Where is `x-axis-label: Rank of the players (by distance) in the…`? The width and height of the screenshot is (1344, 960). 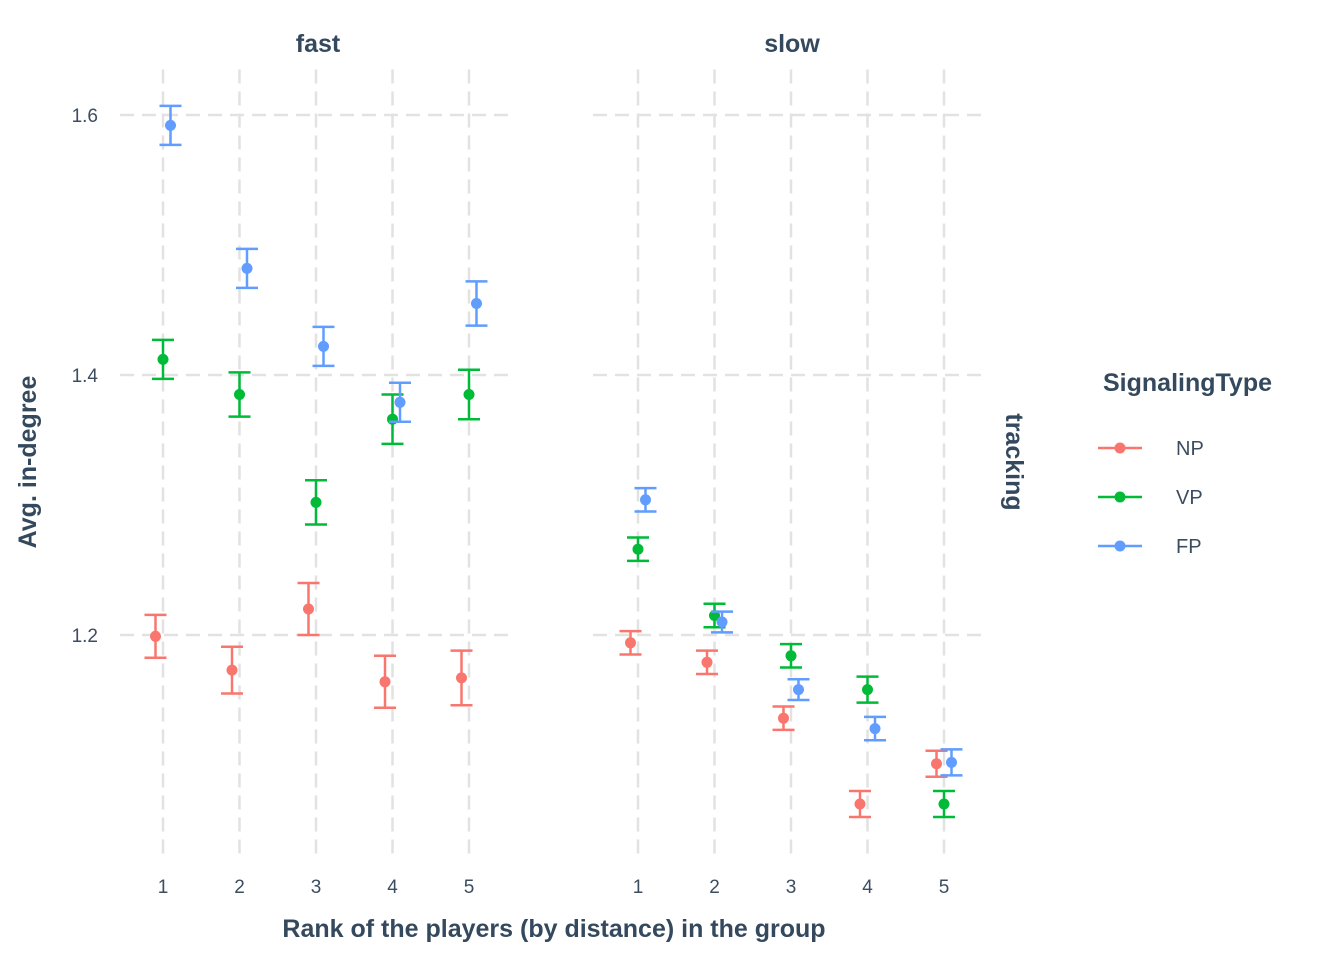 x-axis-label: Rank of the players (by distance) in the… is located at coordinates (553, 929).